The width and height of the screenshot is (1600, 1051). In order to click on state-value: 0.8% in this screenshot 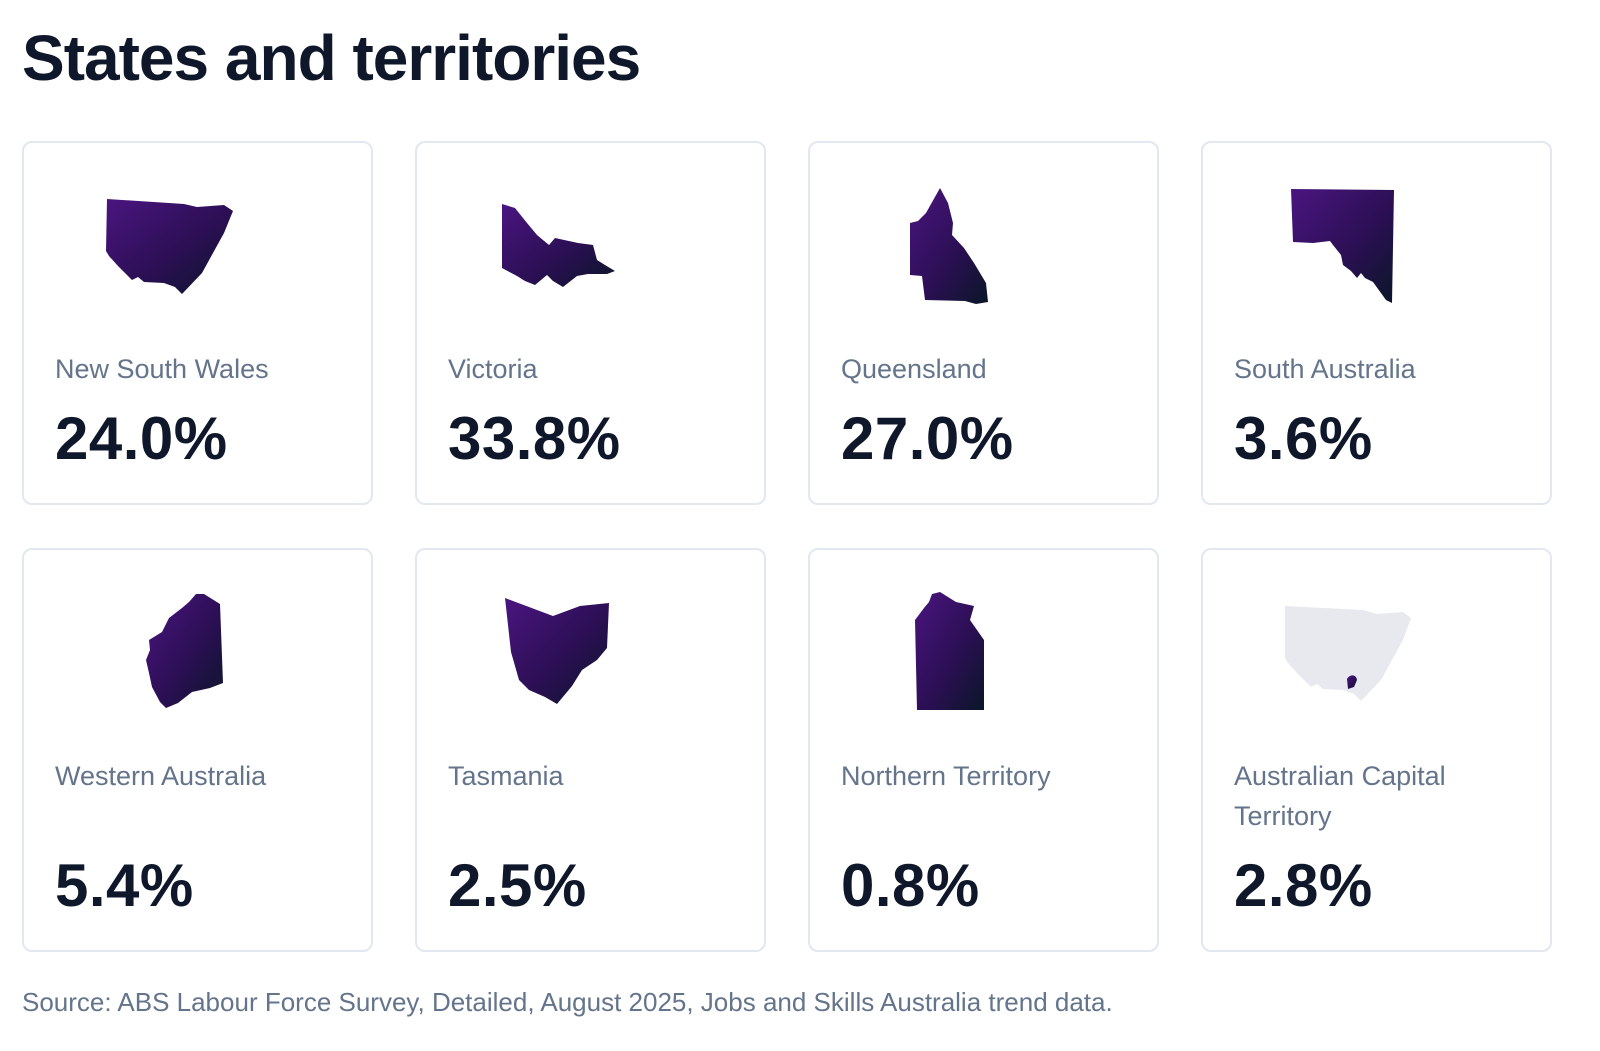, I will do `click(910, 885)`.